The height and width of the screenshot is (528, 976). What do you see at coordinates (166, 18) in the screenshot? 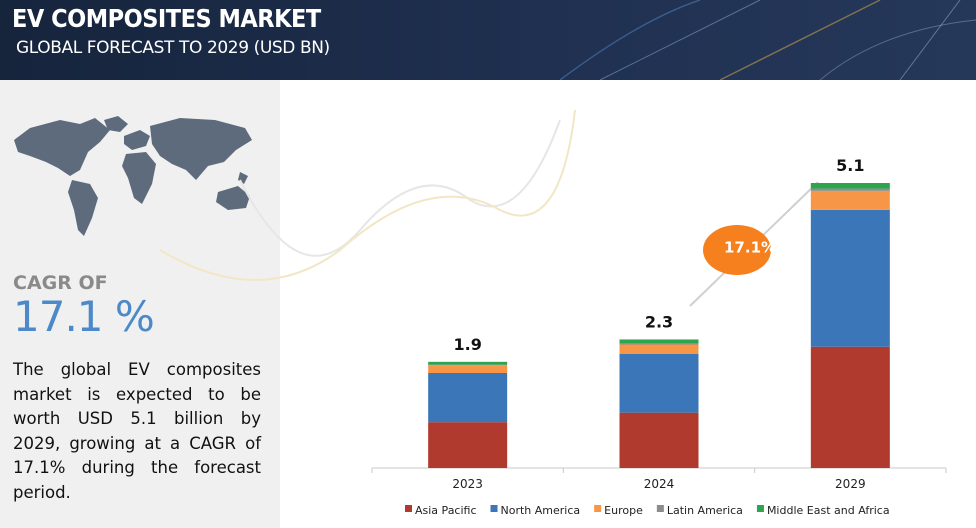
I see `title: EV COMPOSITES MARKET` at bounding box center [166, 18].